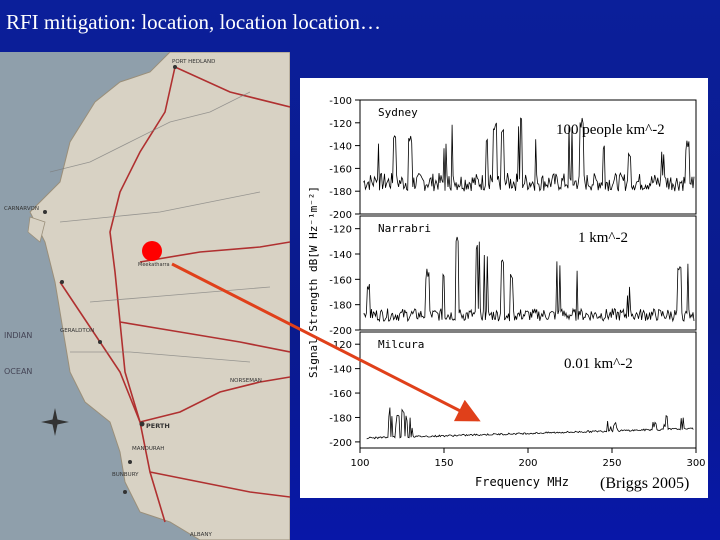  Describe the element at coordinates (201, 535) in the screenshot. I see `label-albany: ALBANY` at that location.